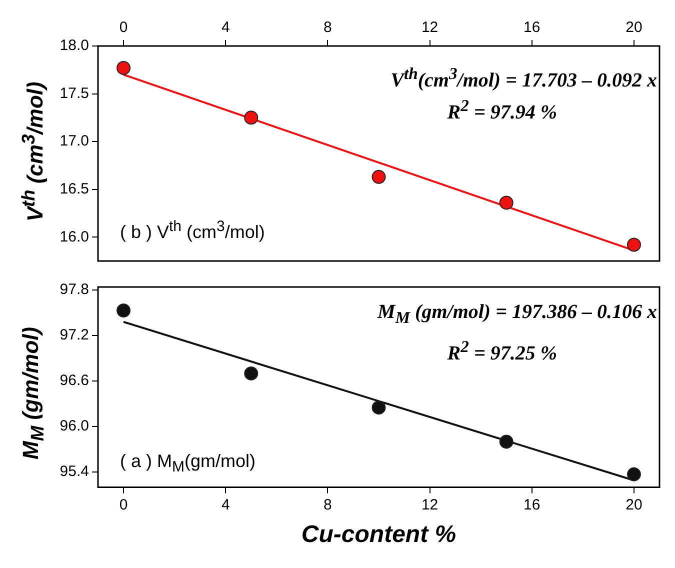 This screenshot has height=568, width=675. I want to click on y-tick-label: 18.0, so click(74, 45).